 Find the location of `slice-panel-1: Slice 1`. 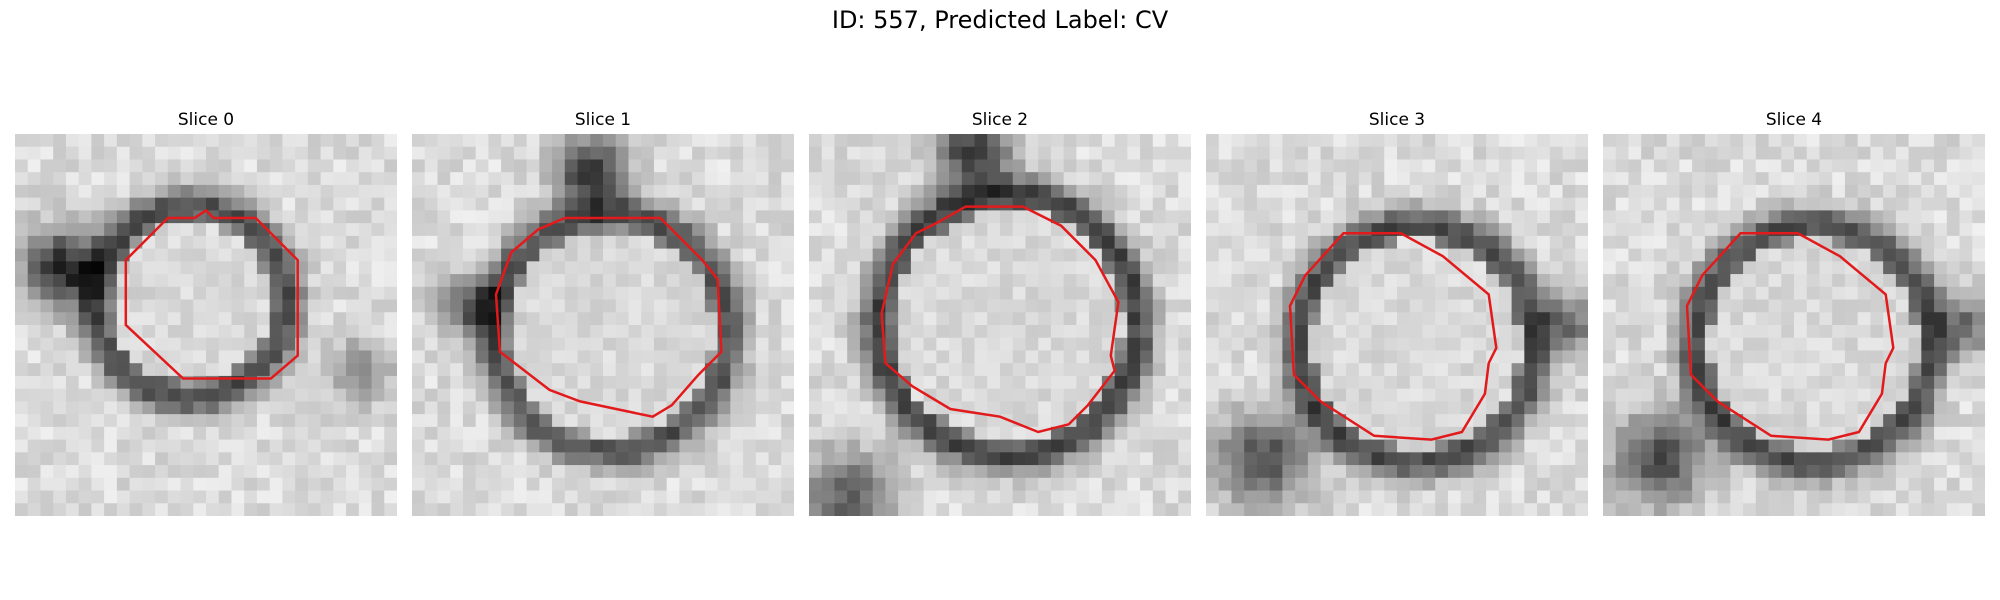

slice-panel-1: Slice 1 is located at coordinates (603, 312).